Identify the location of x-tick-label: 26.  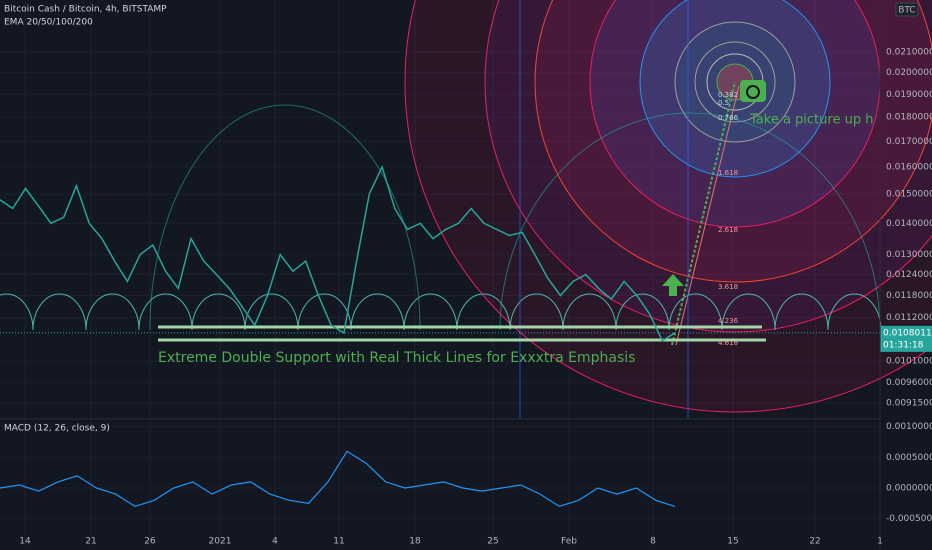
(150, 542).